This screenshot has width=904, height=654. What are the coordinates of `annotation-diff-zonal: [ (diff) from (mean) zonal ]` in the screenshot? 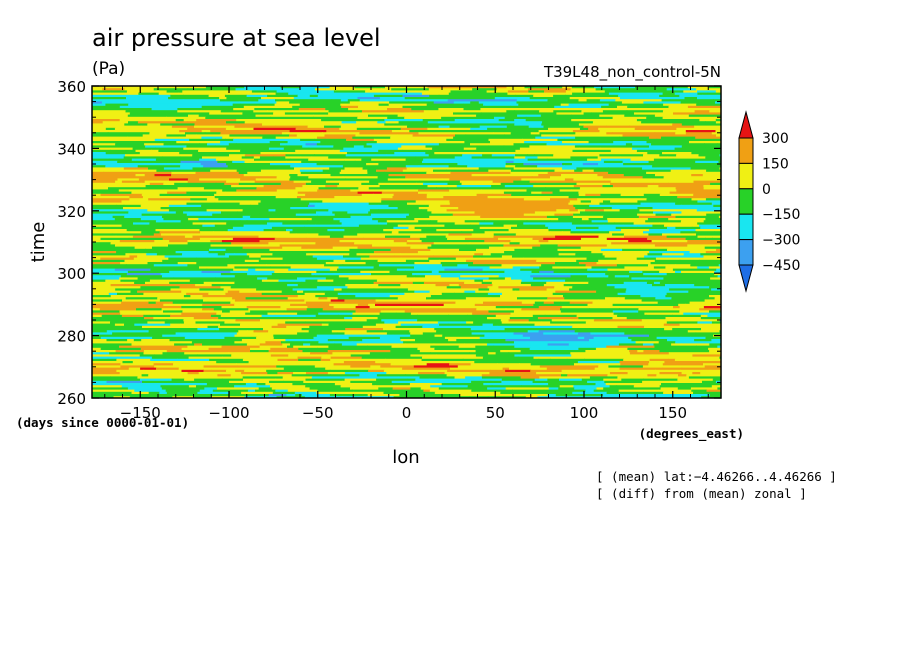 It's located at (701, 493).